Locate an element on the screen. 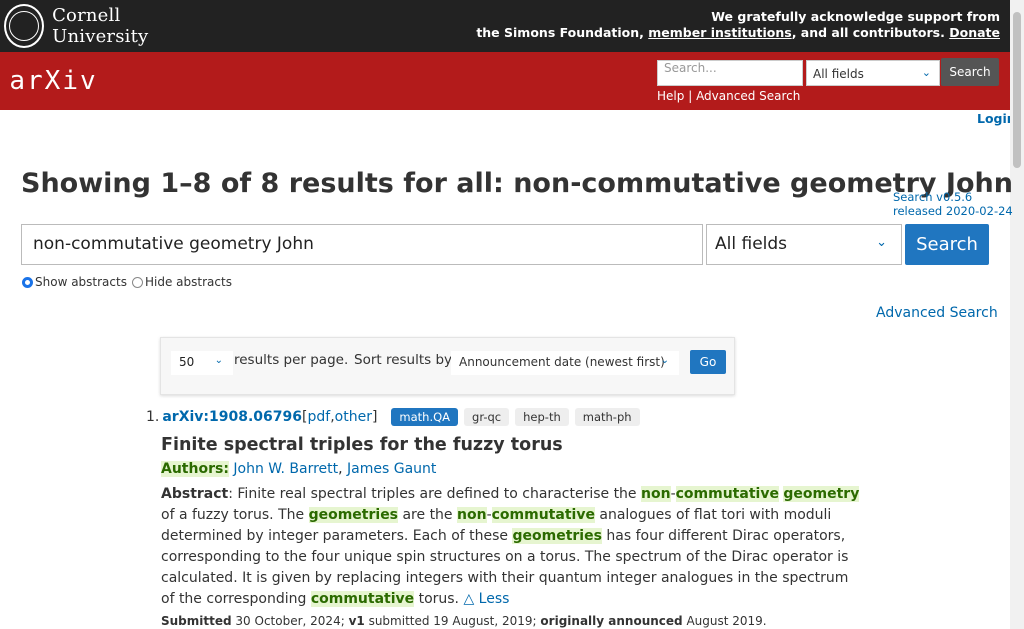 The height and width of the screenshot is (629, 1024). category-tag: math-ph is located at coordinates (607, 417).